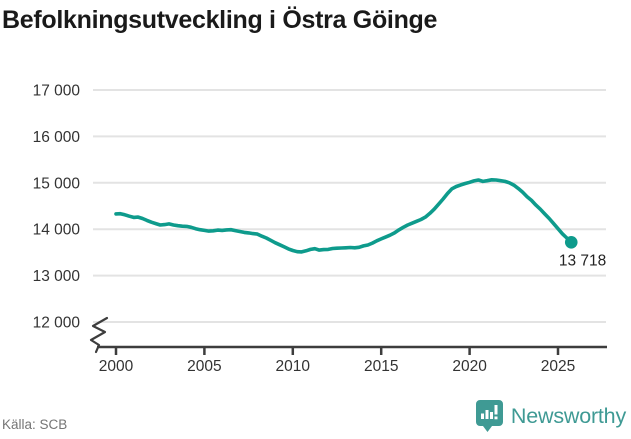 The image size is (631, 439). I want to click on y-tick-label: 14 000, so click(57, 230).